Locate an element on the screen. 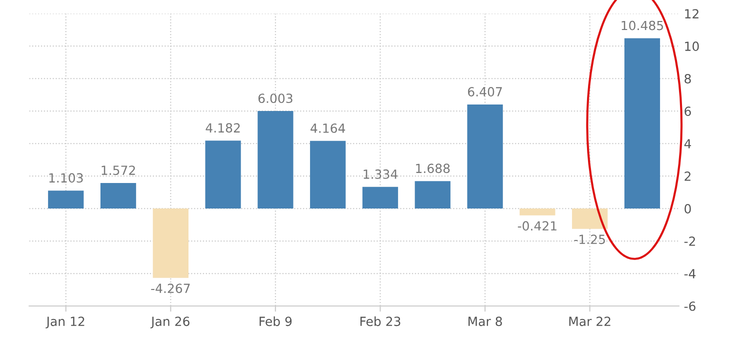 The width and height of the screenshot is (730, 340). data-label: -1.25 is located at coordinates (589, 239).